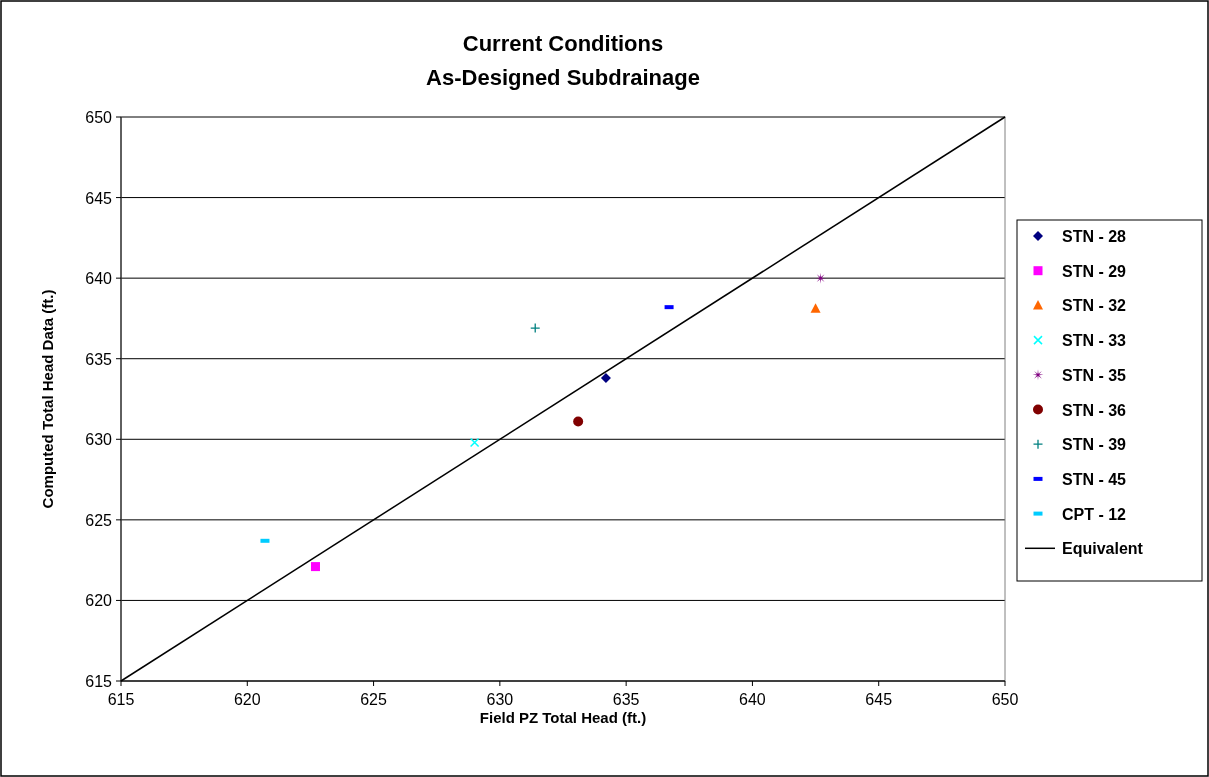  What do you see at coordinates (121, 699) in the screenshot?
I see `x-tick-label: 615` at bounding box center [121, 699].